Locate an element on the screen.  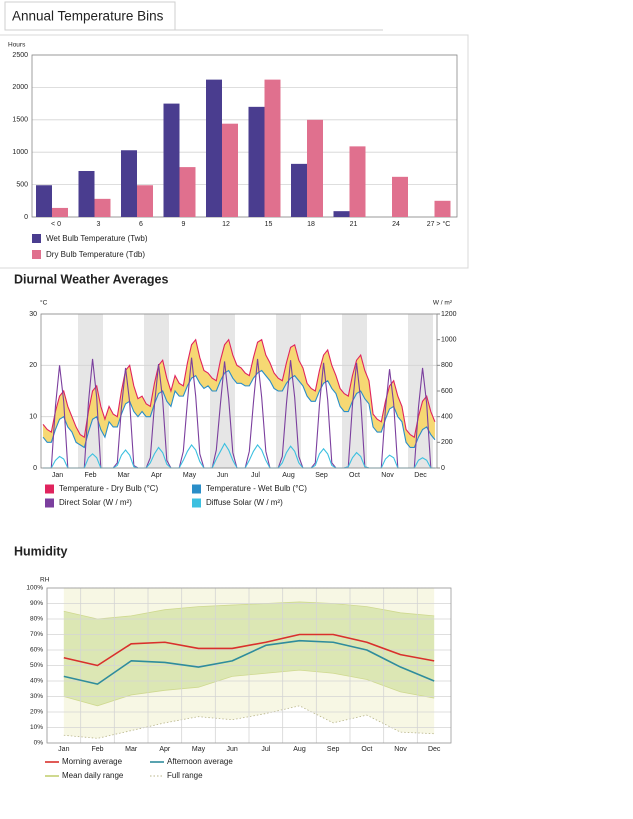
legend-label: Temperature - Wet Bulb (°C) is located at coordinates (256, 488).